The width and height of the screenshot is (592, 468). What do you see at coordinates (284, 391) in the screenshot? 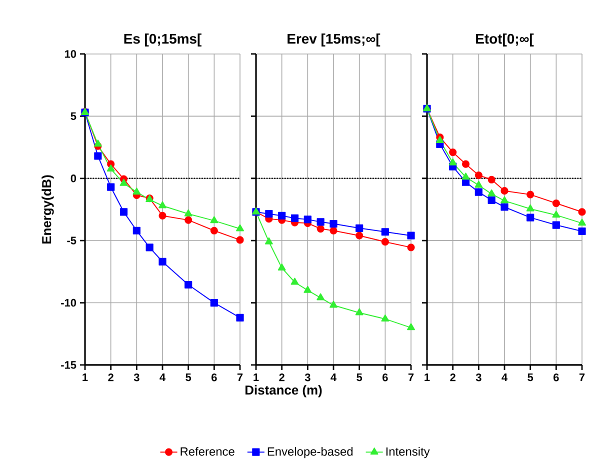
I see `x-axis-title: Distance (m)` at bounding box center [284, 391].